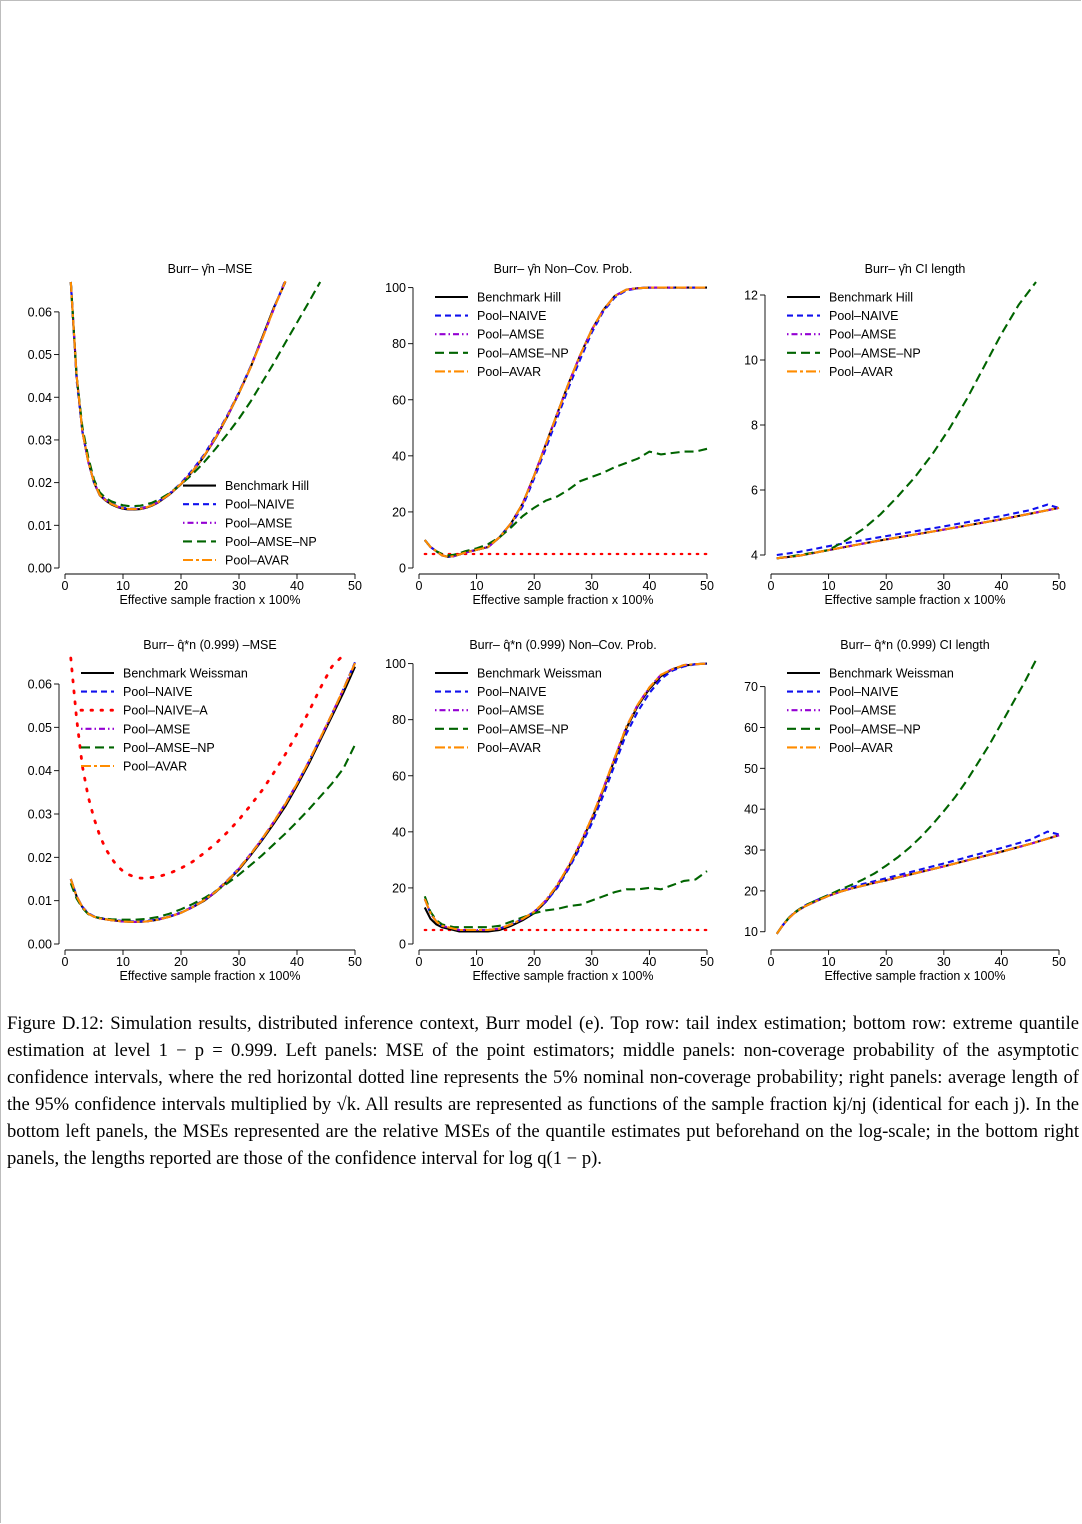 This screenshot has width=1082, height=1524. Describe the element at coordinates (754, 491) in the screenshot. I see `y-tick-label: 6` at that location.